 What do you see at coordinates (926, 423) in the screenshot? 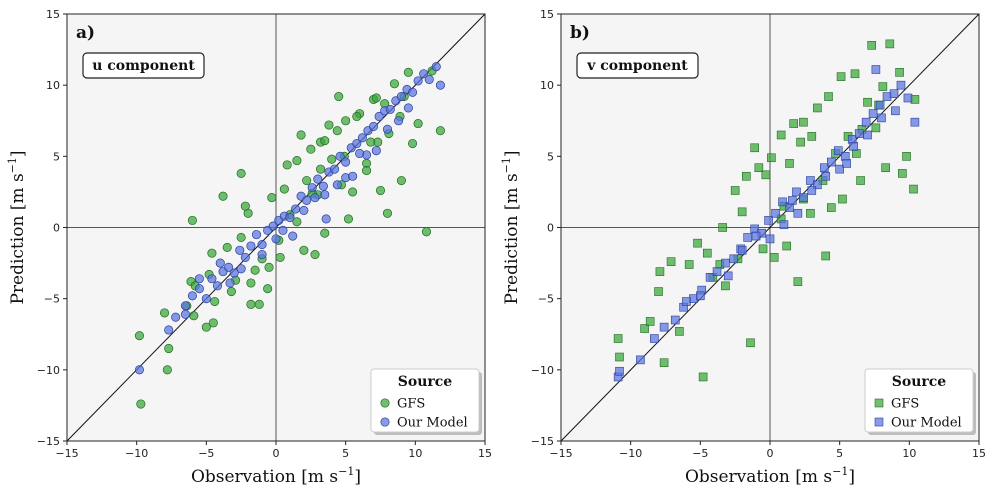
I see `legend-entry-label: Our Model` at bounding box center [926, 423].